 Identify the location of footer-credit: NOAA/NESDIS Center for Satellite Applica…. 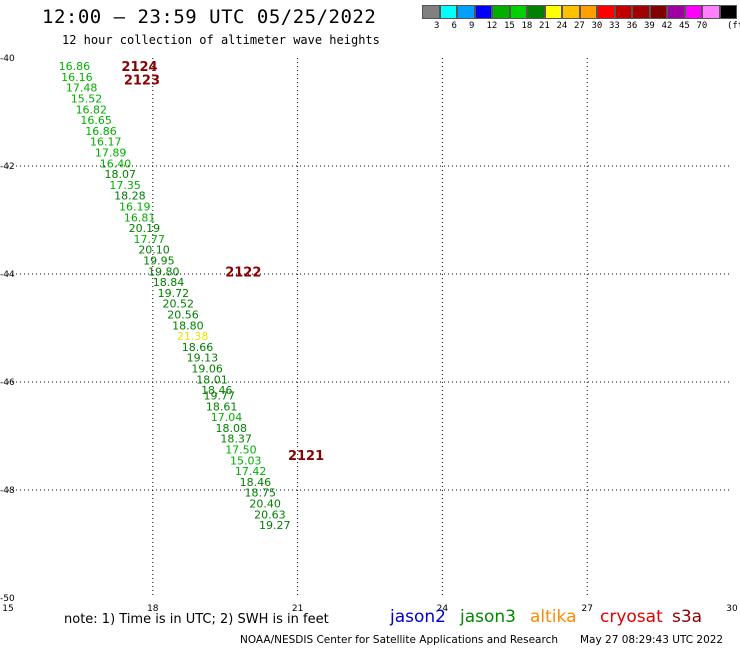
(399, 640).